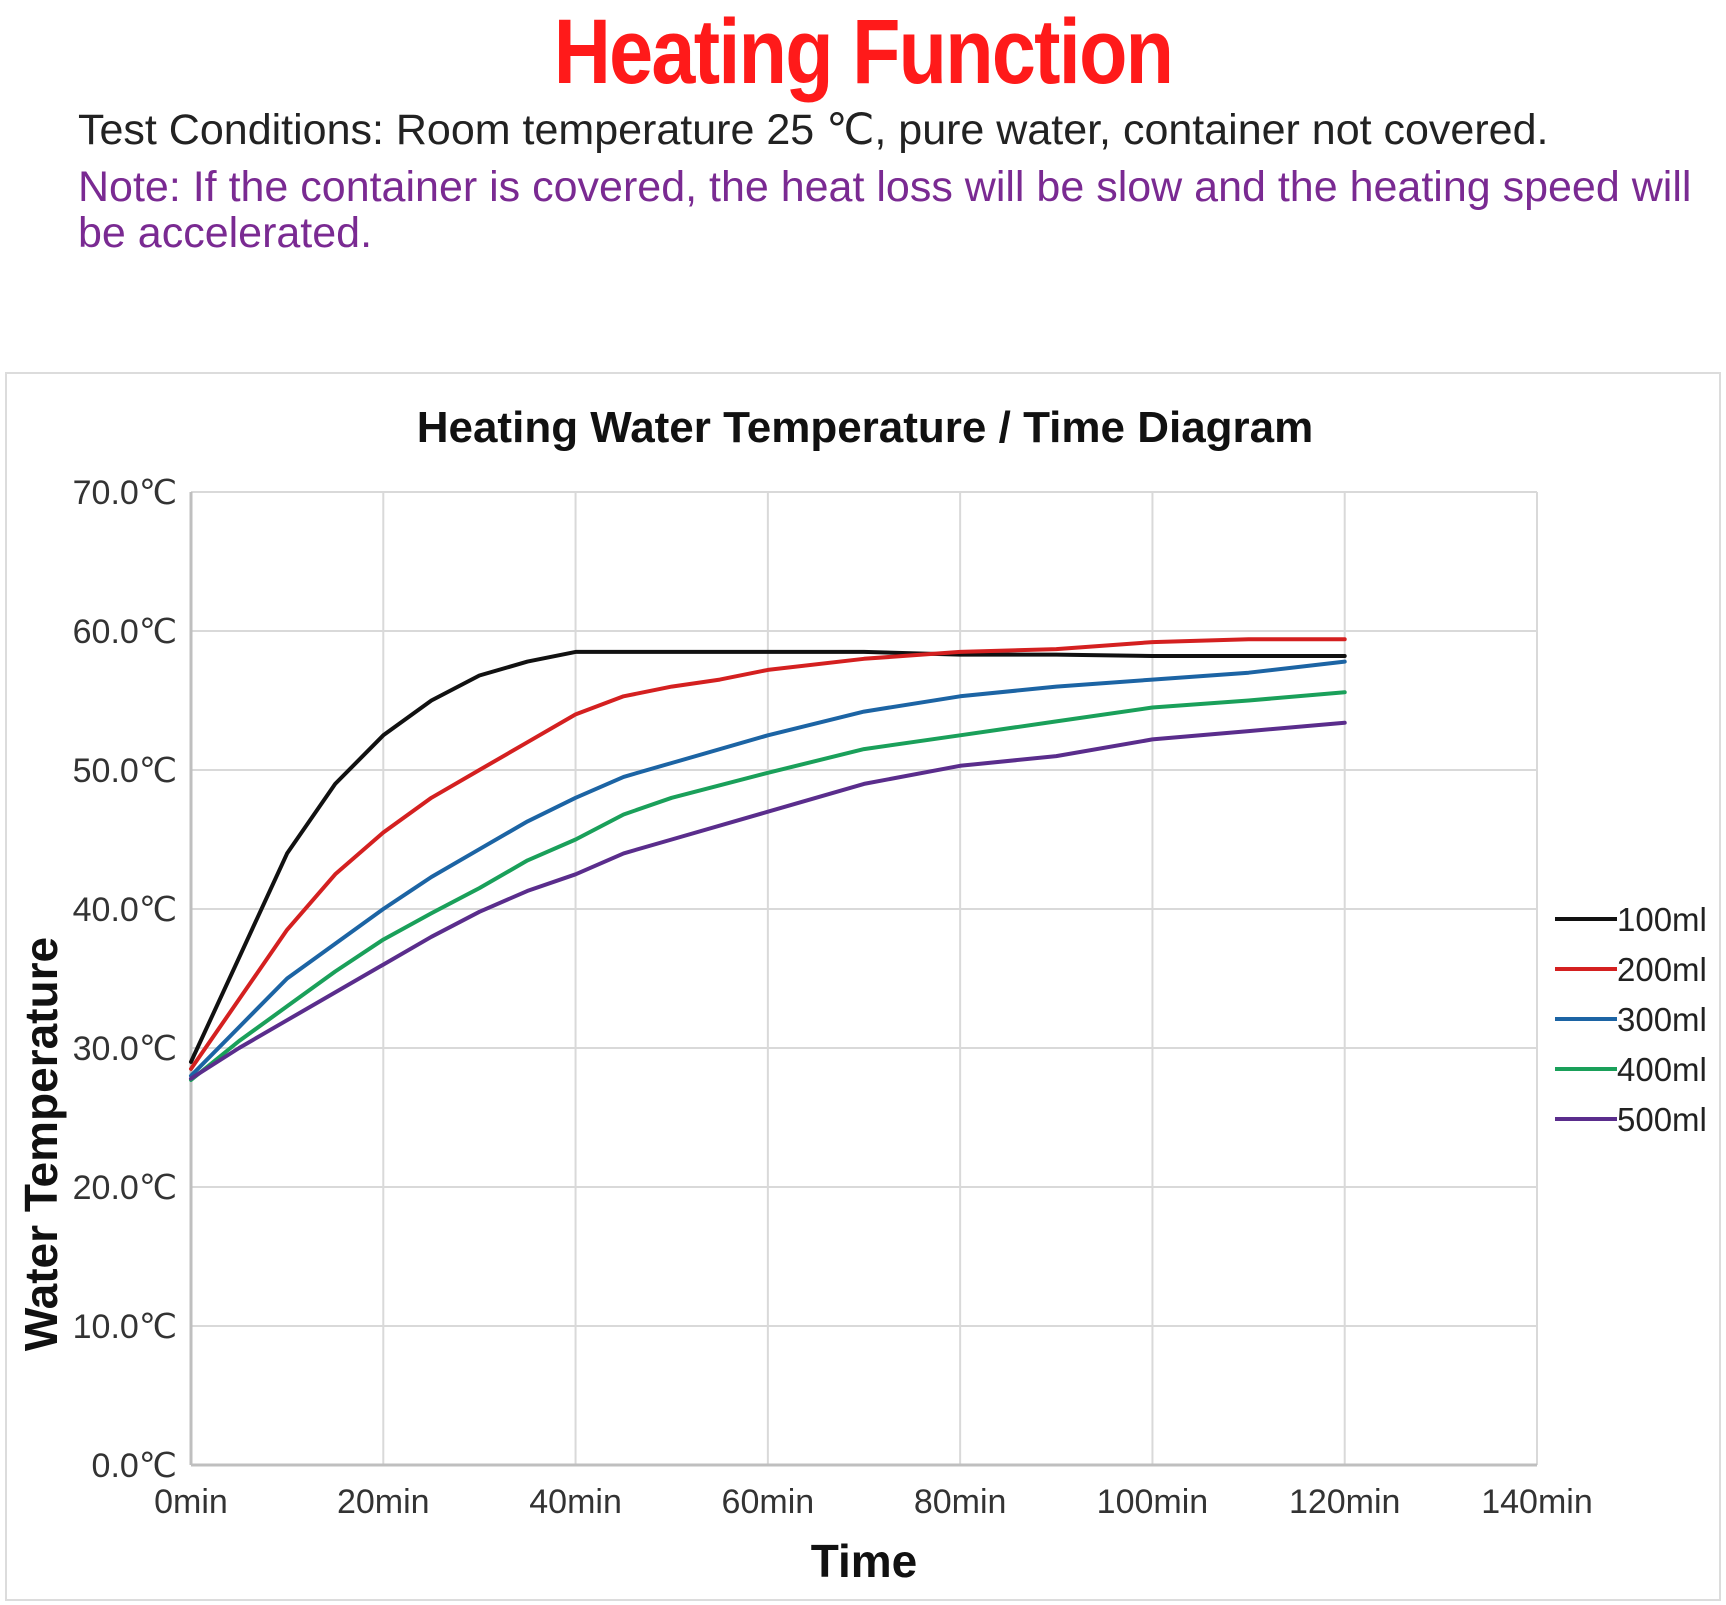  I want to click on x-tick-label: 100min, so click(1153, 1502).